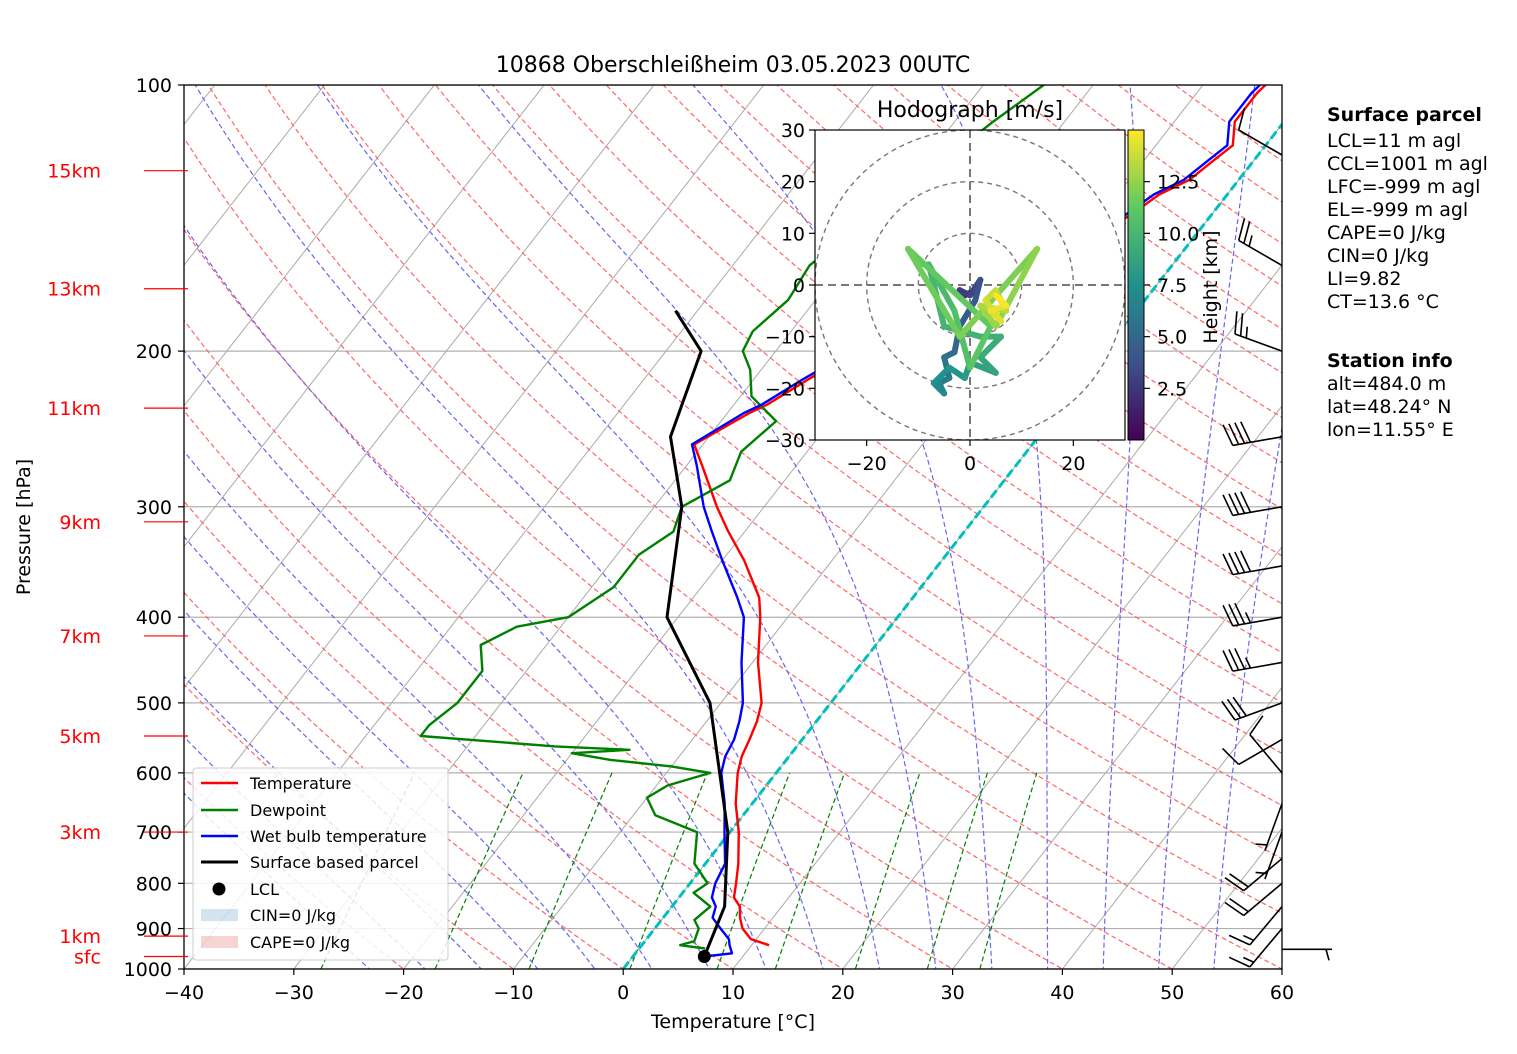 The height and width of the screenshot is (1054, 1517). What do you see at coordinates (1390, 430) in the screenshot?
I see `info-lon: lon=11.55° E` at bounding box center [1390, 430].